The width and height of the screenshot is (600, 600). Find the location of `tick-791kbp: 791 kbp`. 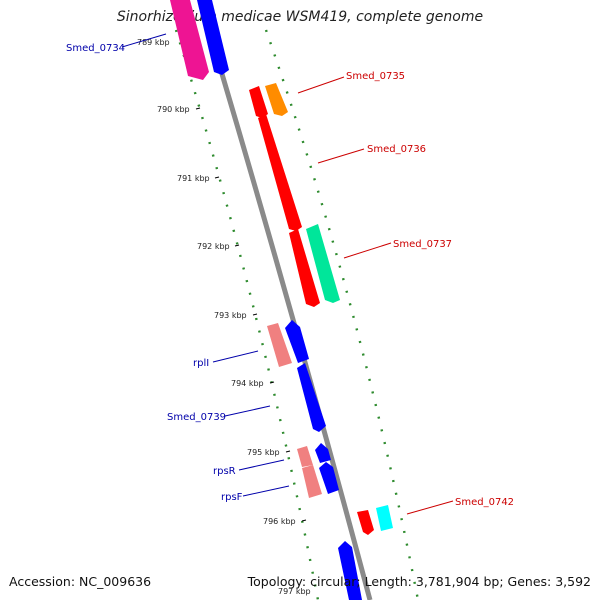

tick-791kbp: 791 kbp is located at coordinates (193, 178).